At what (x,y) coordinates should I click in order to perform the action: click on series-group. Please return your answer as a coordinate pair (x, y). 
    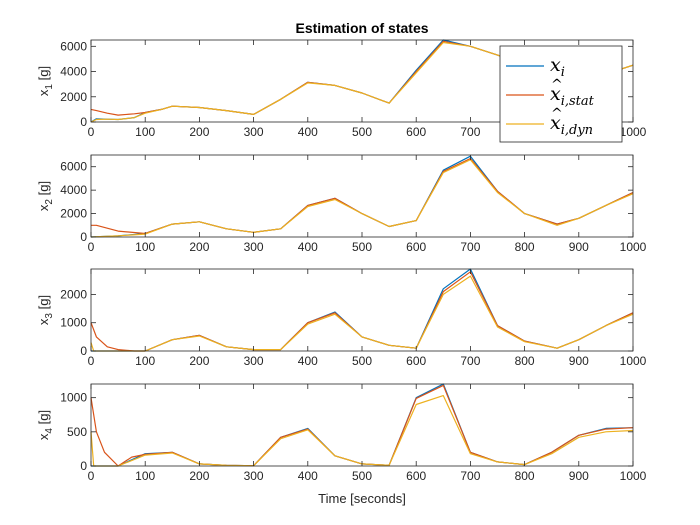
    Looking at the image, I should click on (362, 196).